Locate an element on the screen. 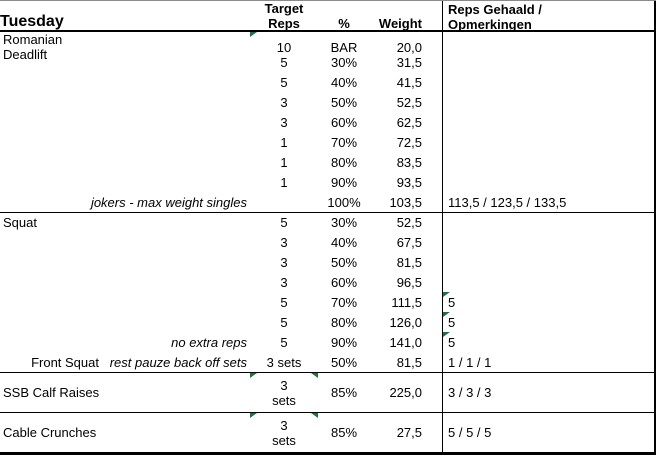 The image size is (658, 457). comments-cell: 5 / 5 / 5 is located at coordinates (548, 432).